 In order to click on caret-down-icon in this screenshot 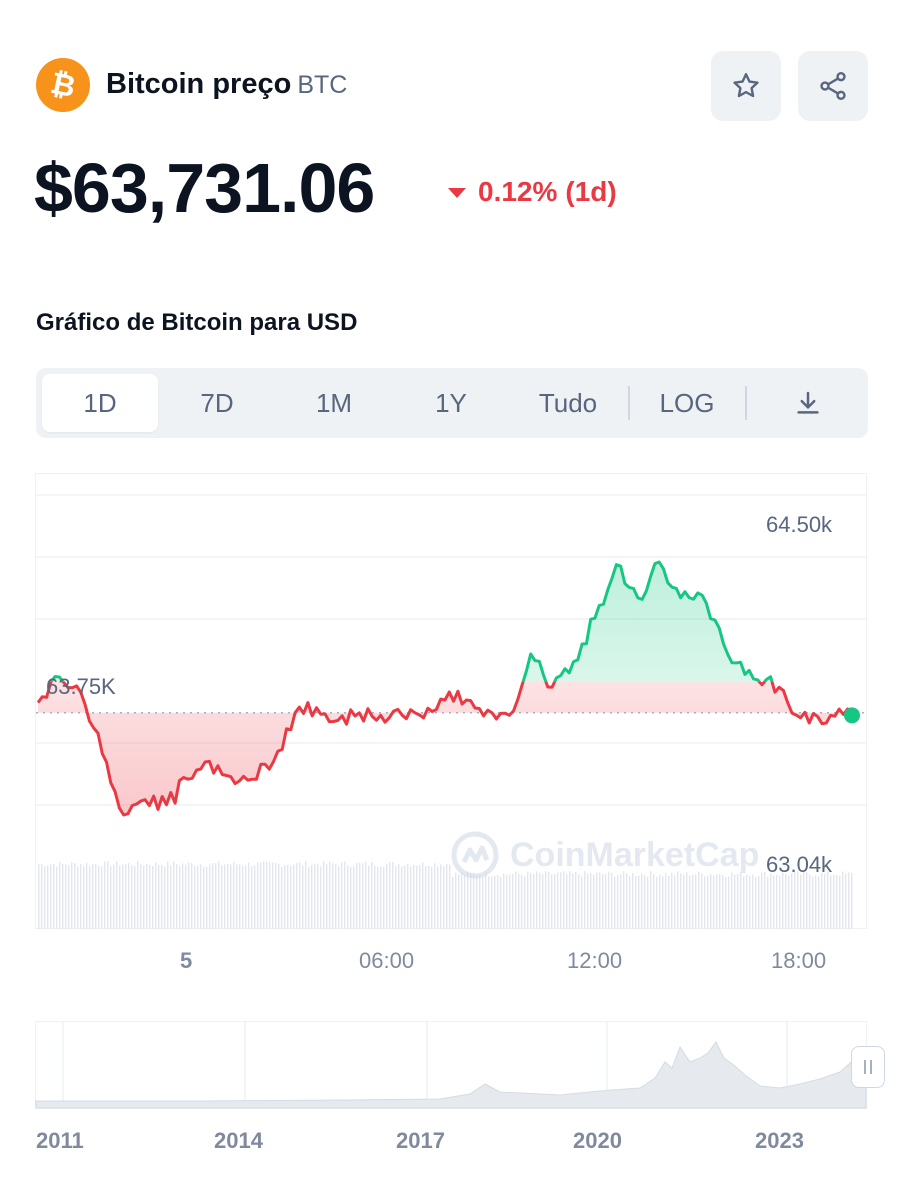, I will do `click(457, 193)`.